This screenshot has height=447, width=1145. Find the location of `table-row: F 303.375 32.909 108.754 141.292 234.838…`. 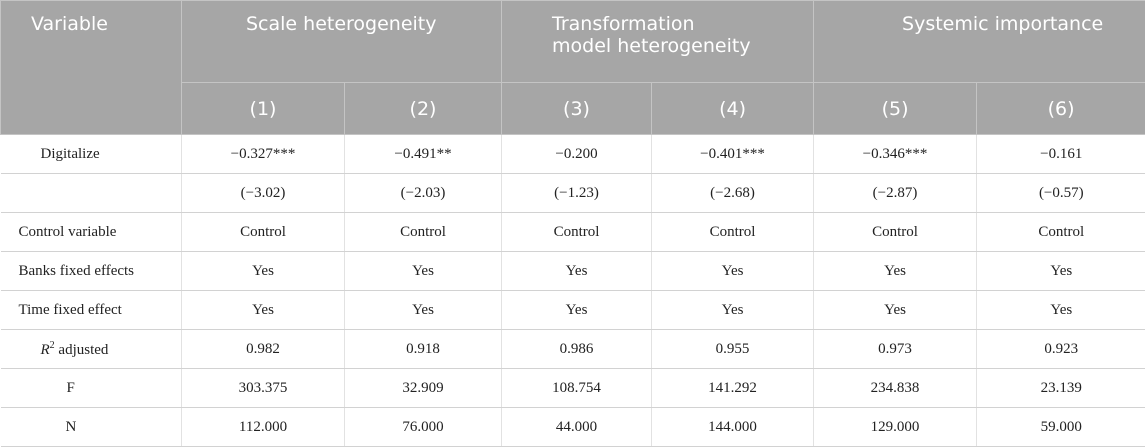

table-row: F 303.375 32.909 108.754 141.292 234.838… is located at coordinates (573, 388).